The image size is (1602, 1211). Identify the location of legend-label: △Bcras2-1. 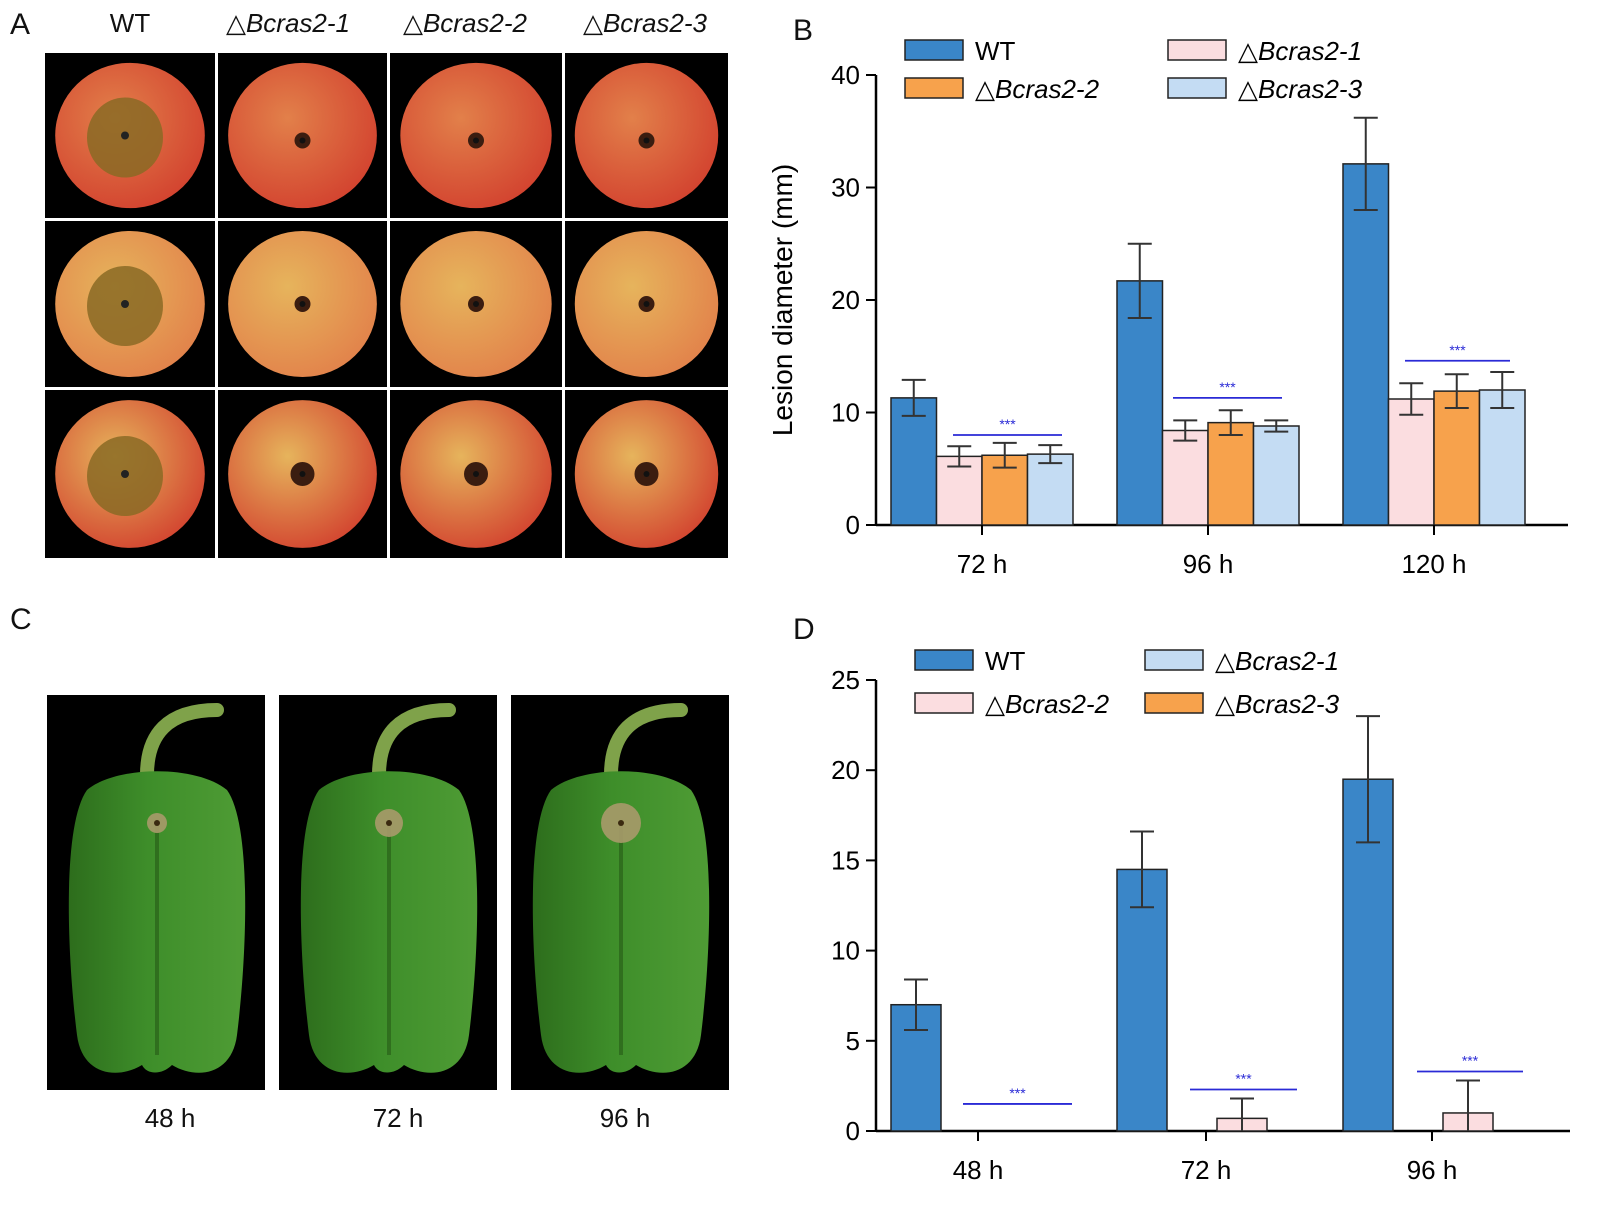
(1300, 51).